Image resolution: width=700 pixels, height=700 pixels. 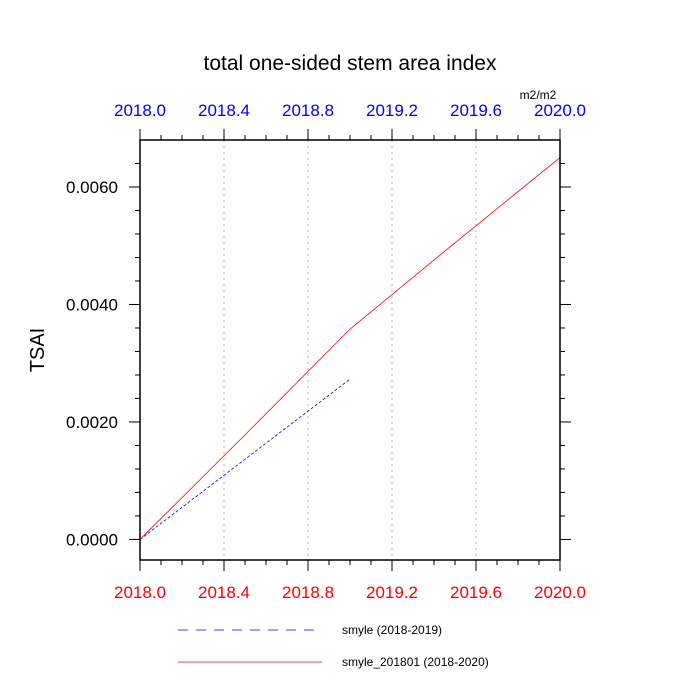 What do you see at coordinates (476, 110) in the screenshot?
I see `x-tick-label-top: 2019.6` at bounding box center [476, 110].